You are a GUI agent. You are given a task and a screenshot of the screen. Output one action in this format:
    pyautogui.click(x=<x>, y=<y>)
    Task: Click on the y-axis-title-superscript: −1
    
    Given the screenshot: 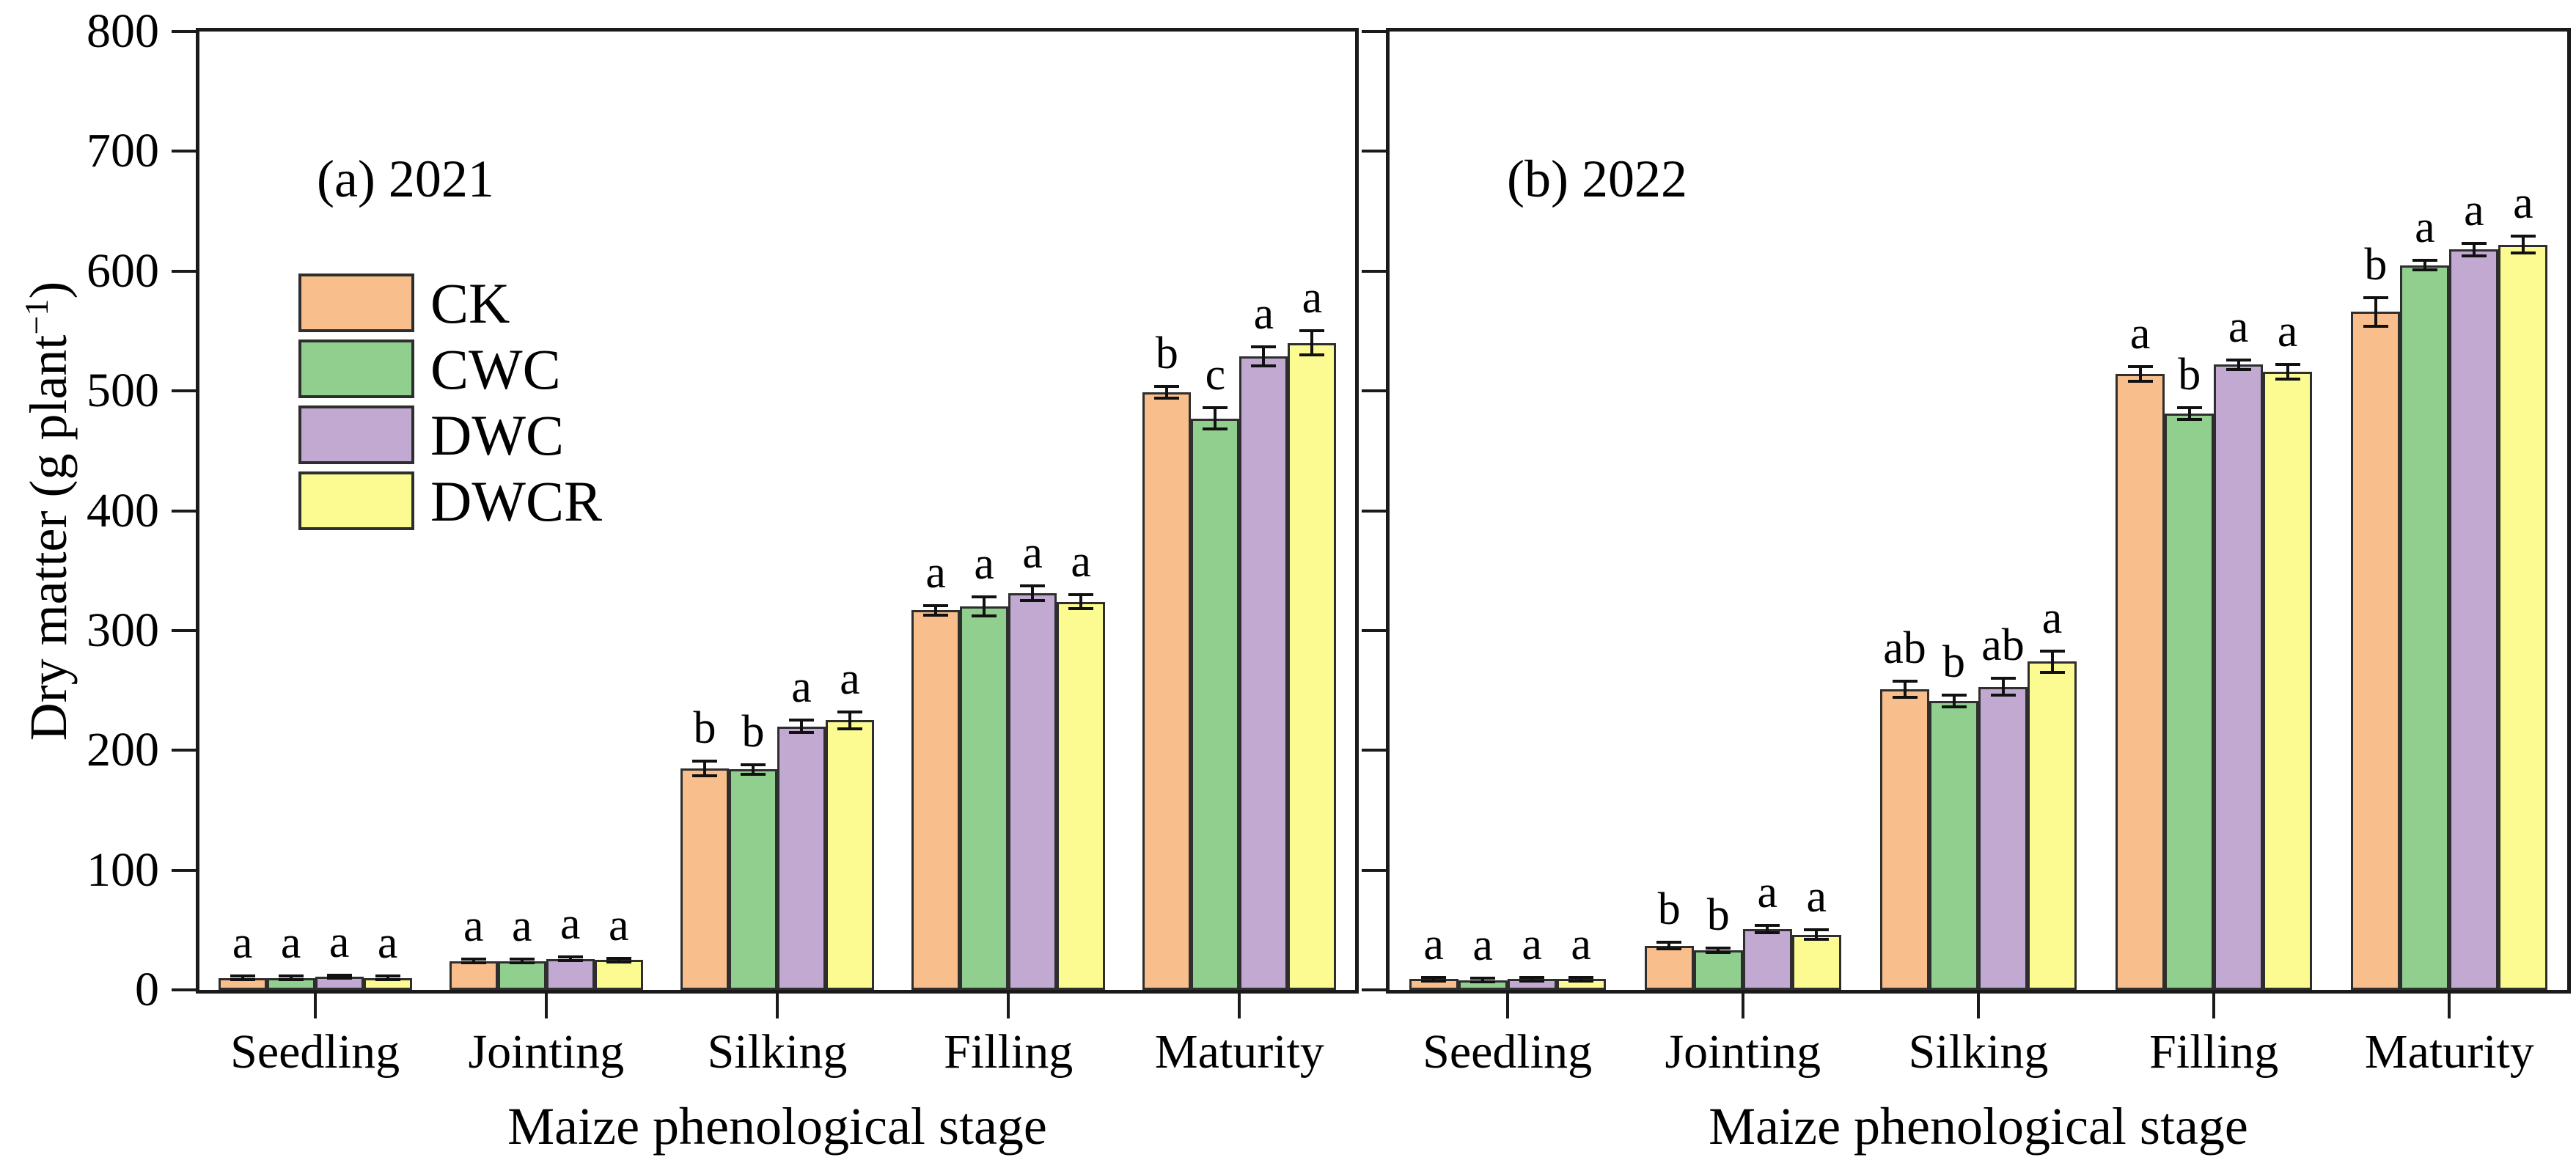 What is the action you would take?
    pyautogui.click(x=37, y=316)
    